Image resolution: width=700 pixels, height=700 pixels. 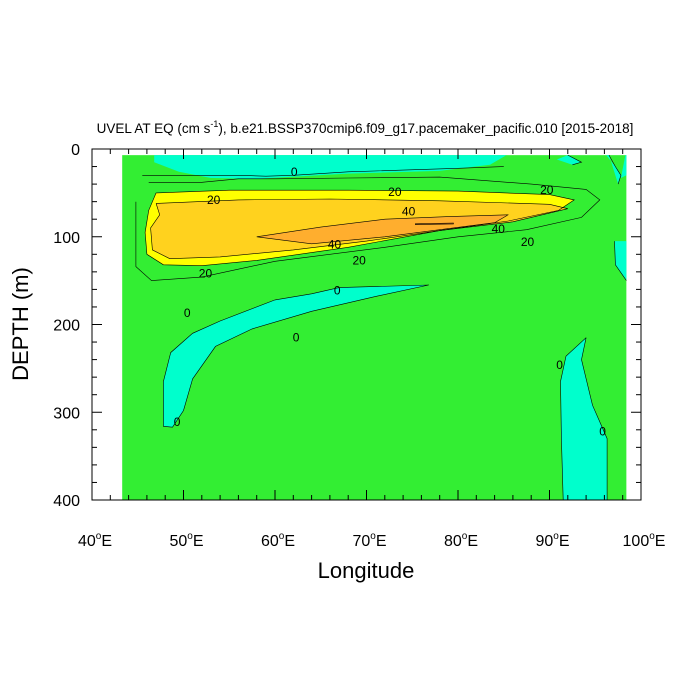 I want to click on x-tick-label-70: 70oE, so click(x=369, y=540).